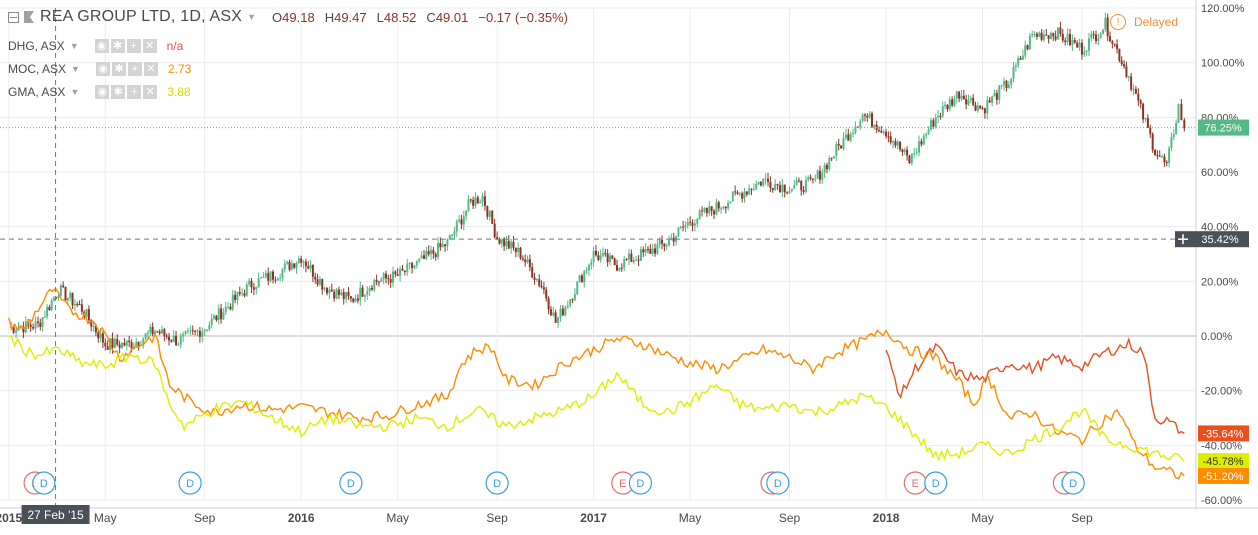  I want to click on high-label: H, so click(329, 17).